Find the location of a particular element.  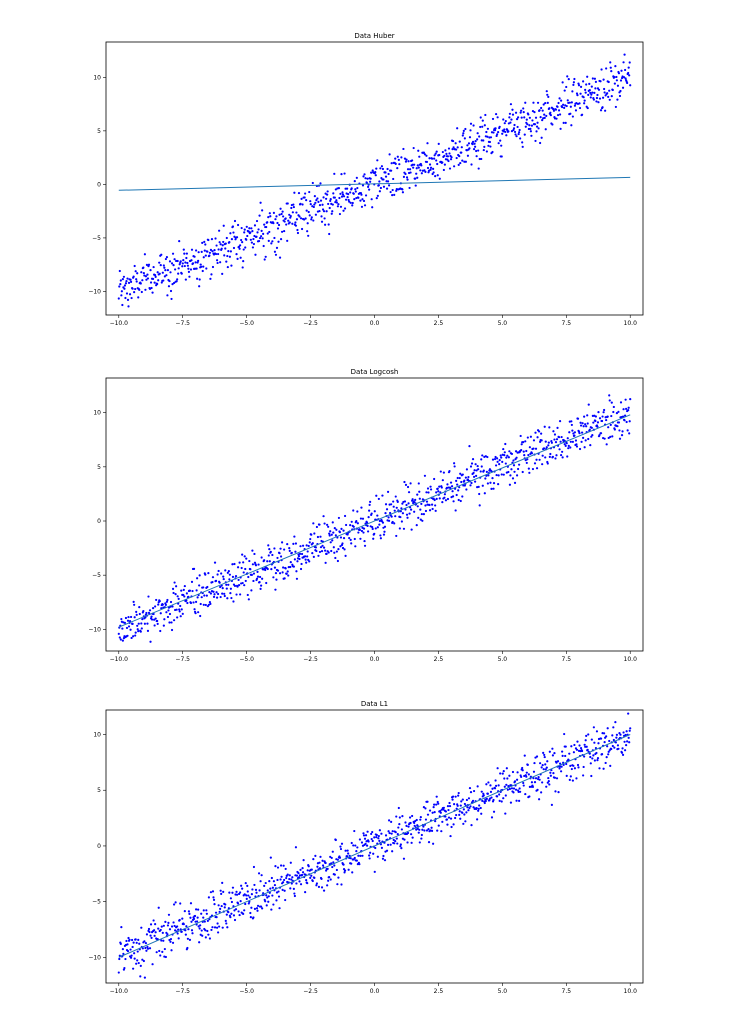

x-axis-ticks: −10.0 −7.5 −5.0 −2.5 0.0 2.5 5.0 7.5 10.0 is located at coordinates (373, 989).